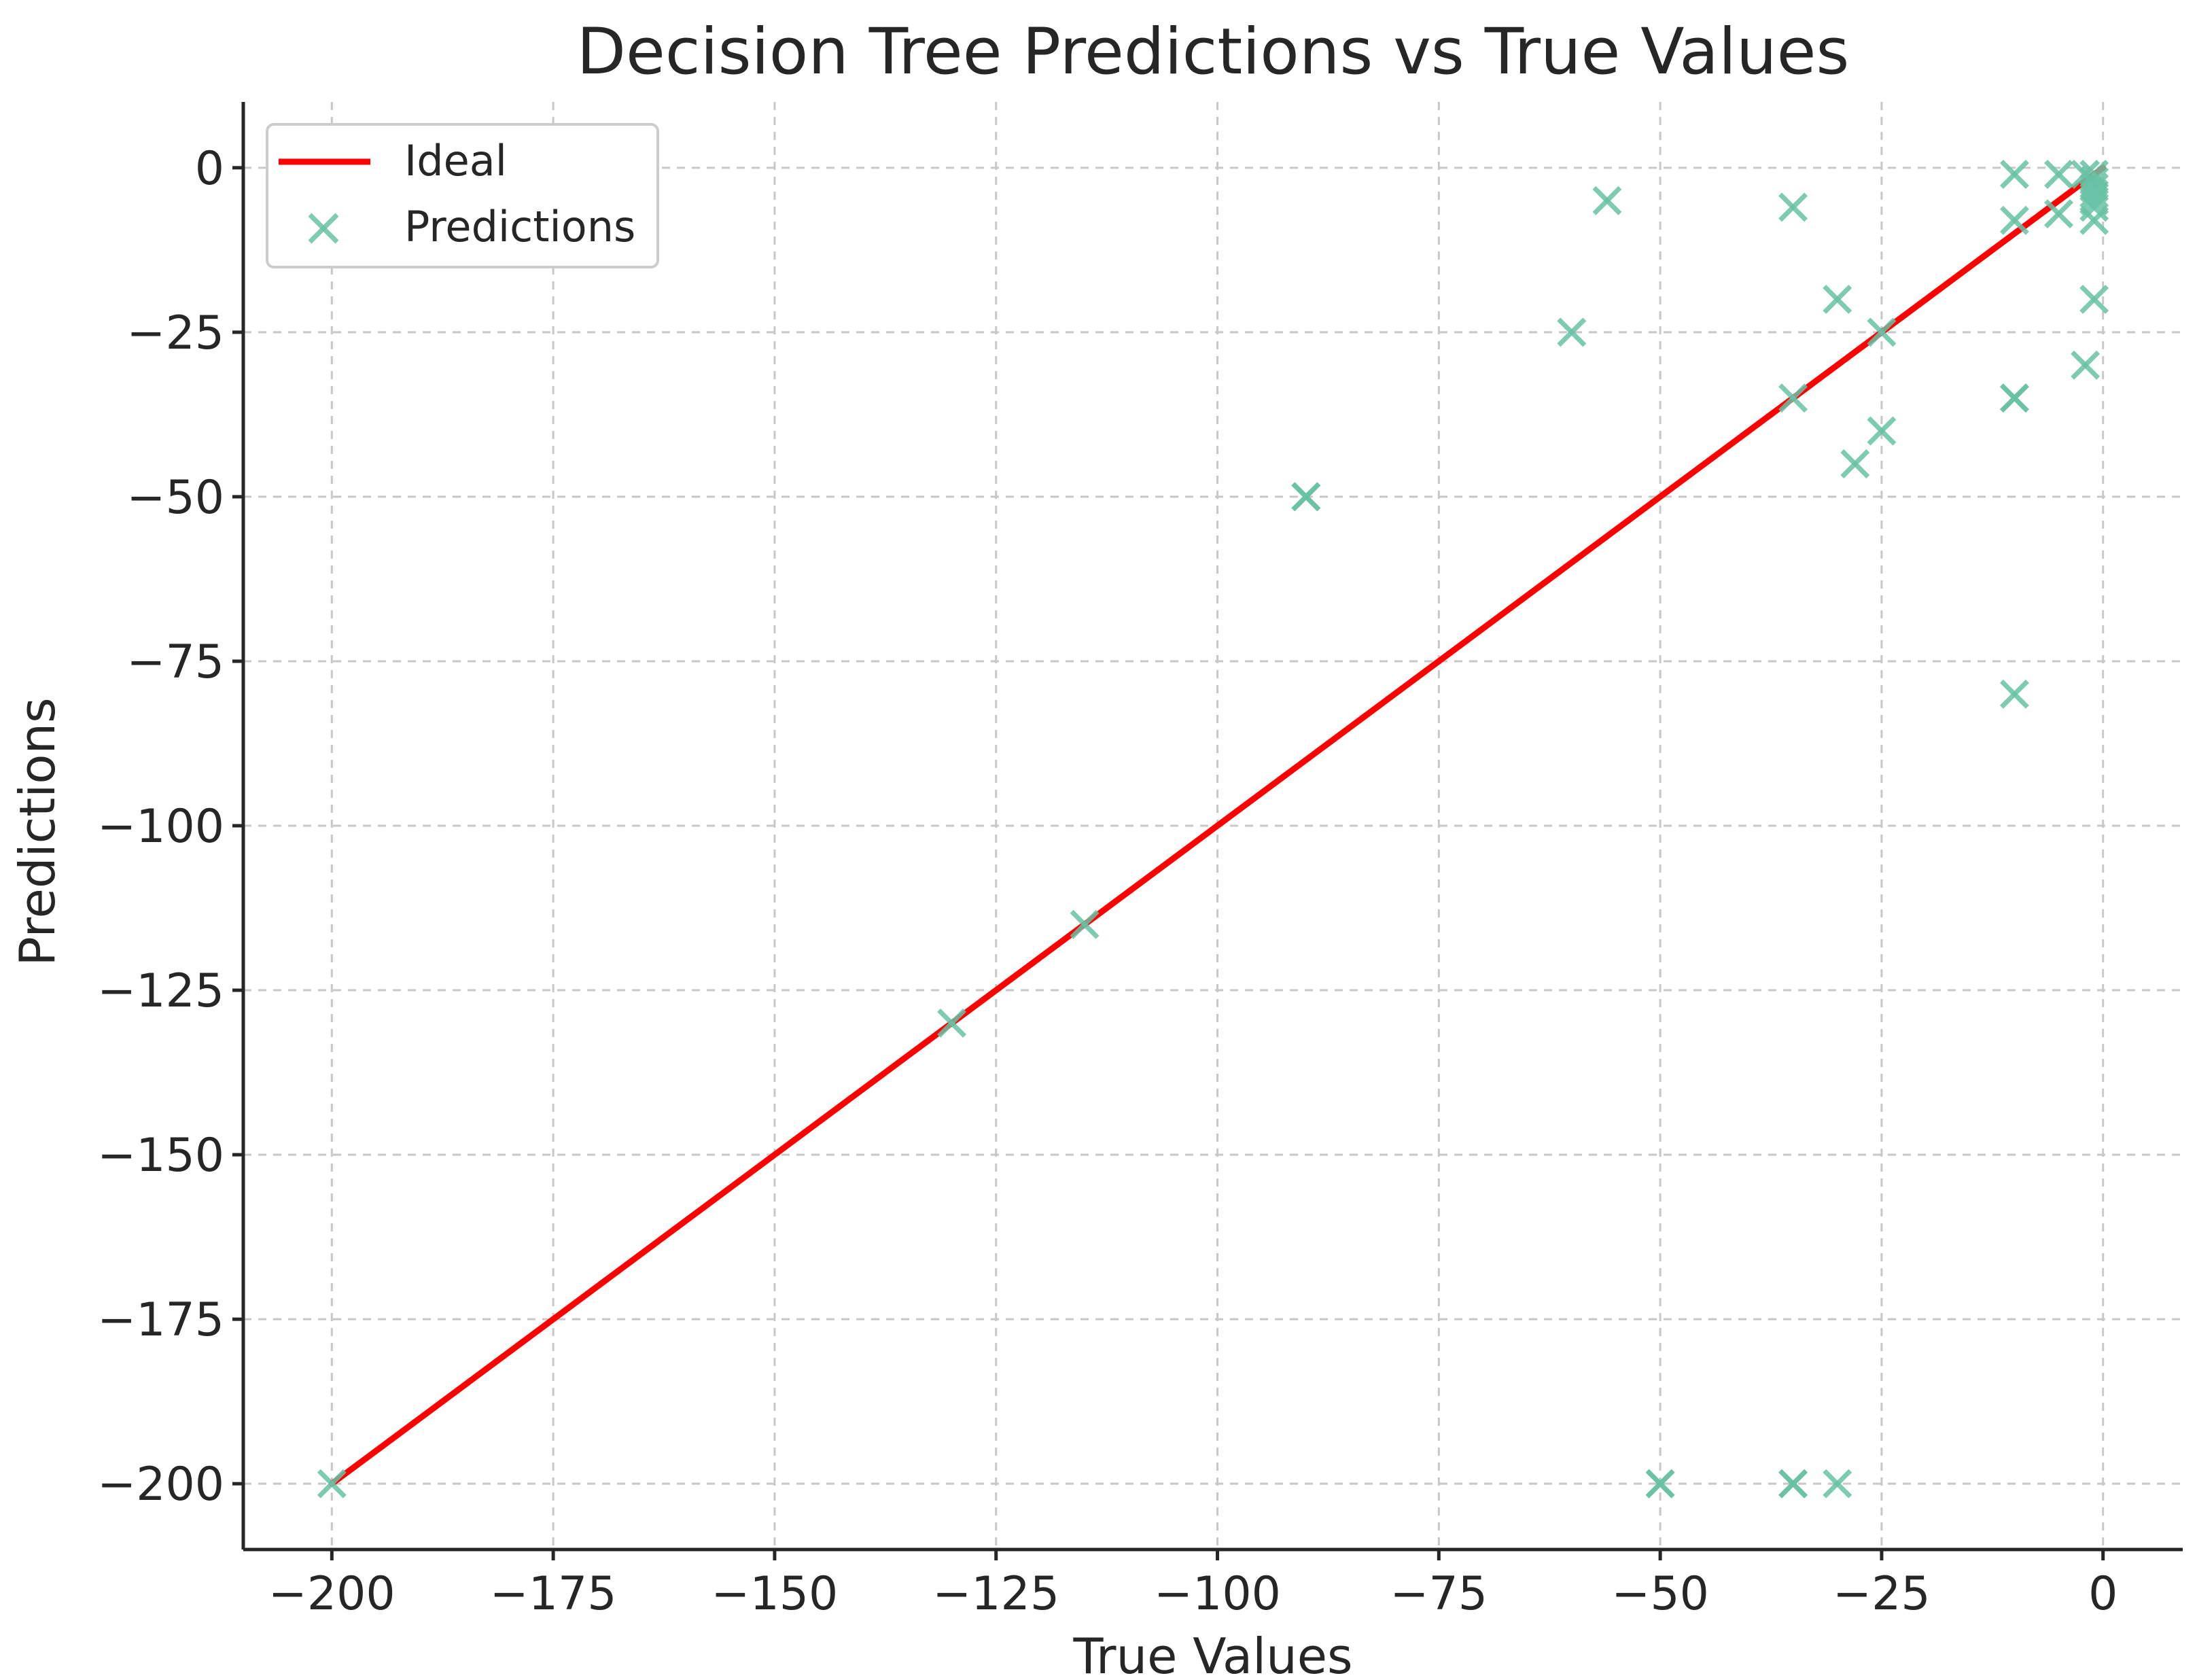 Image resolution: width=2197 pixels, height=1680 pixels. What do you see at coordinates (1882, 1594) in the screenshot?
I see `x-tick-label: −25` at bounding box center [1882, 1594].